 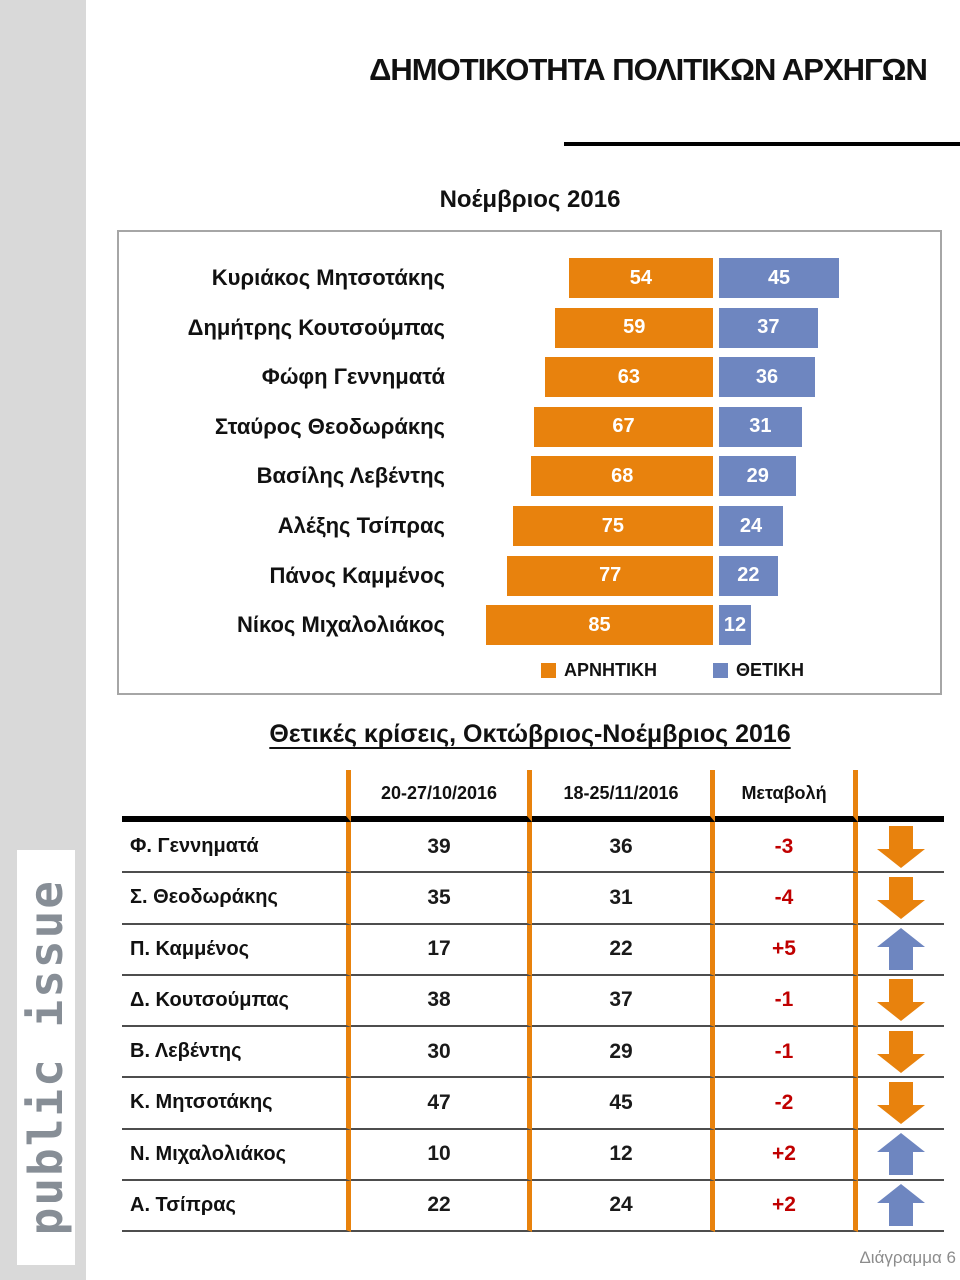 I want to click on table-cell-oct-value: 35, so click(x=441, y=899).